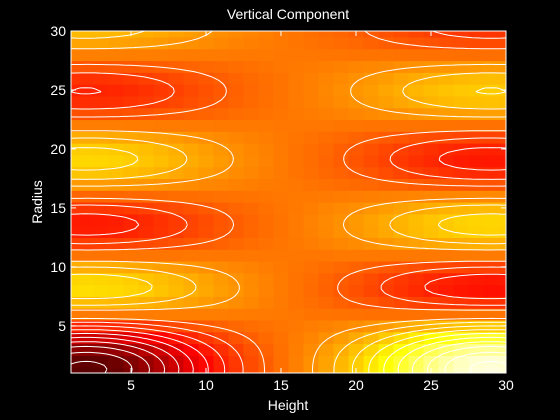 The image size is (560, 420). Describe the element at coordinates (288, 405) in the screenshot. I see `x-axis-label: Height` at that location.